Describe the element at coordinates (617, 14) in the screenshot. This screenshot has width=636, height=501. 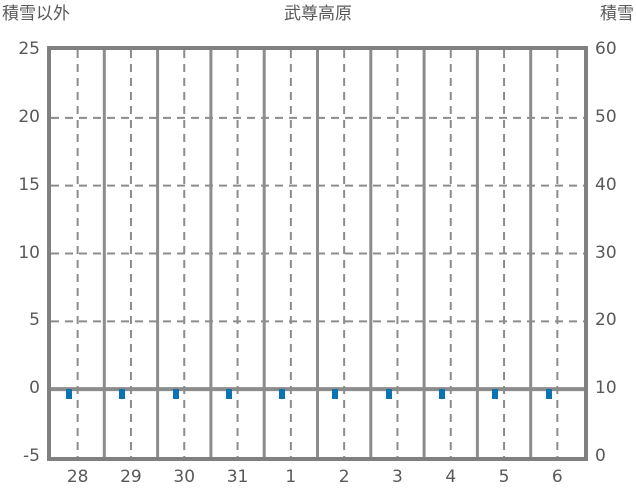
I see `right-axis-title: 積雪` at that location.